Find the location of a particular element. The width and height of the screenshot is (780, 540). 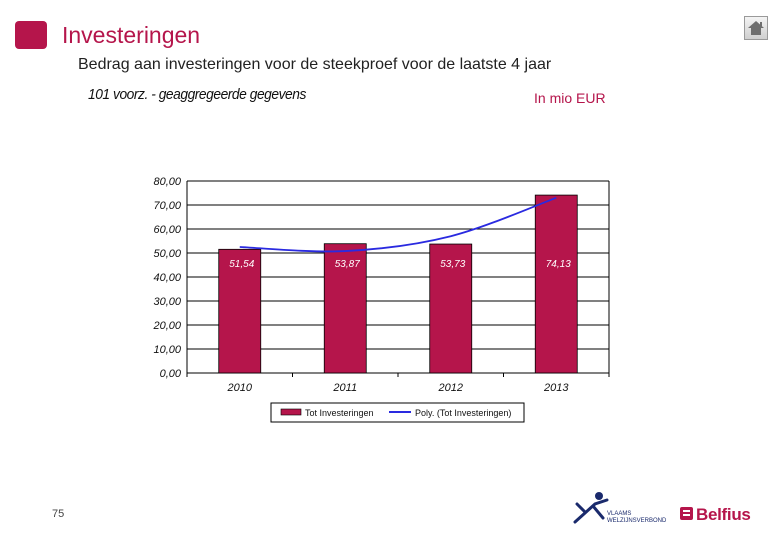

y-tick-label: 10,00 is located at coordinates (167, 350).